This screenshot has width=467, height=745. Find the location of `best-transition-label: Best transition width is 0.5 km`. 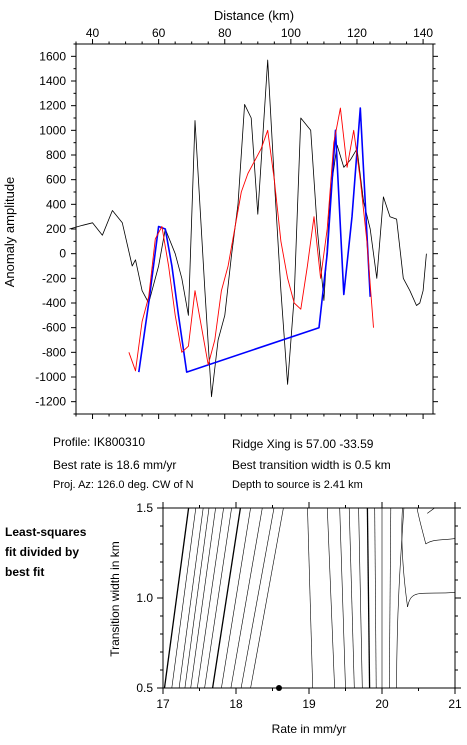

best-transition-label: Best transition width is 0.5 km is located at coordinates (311, 465).